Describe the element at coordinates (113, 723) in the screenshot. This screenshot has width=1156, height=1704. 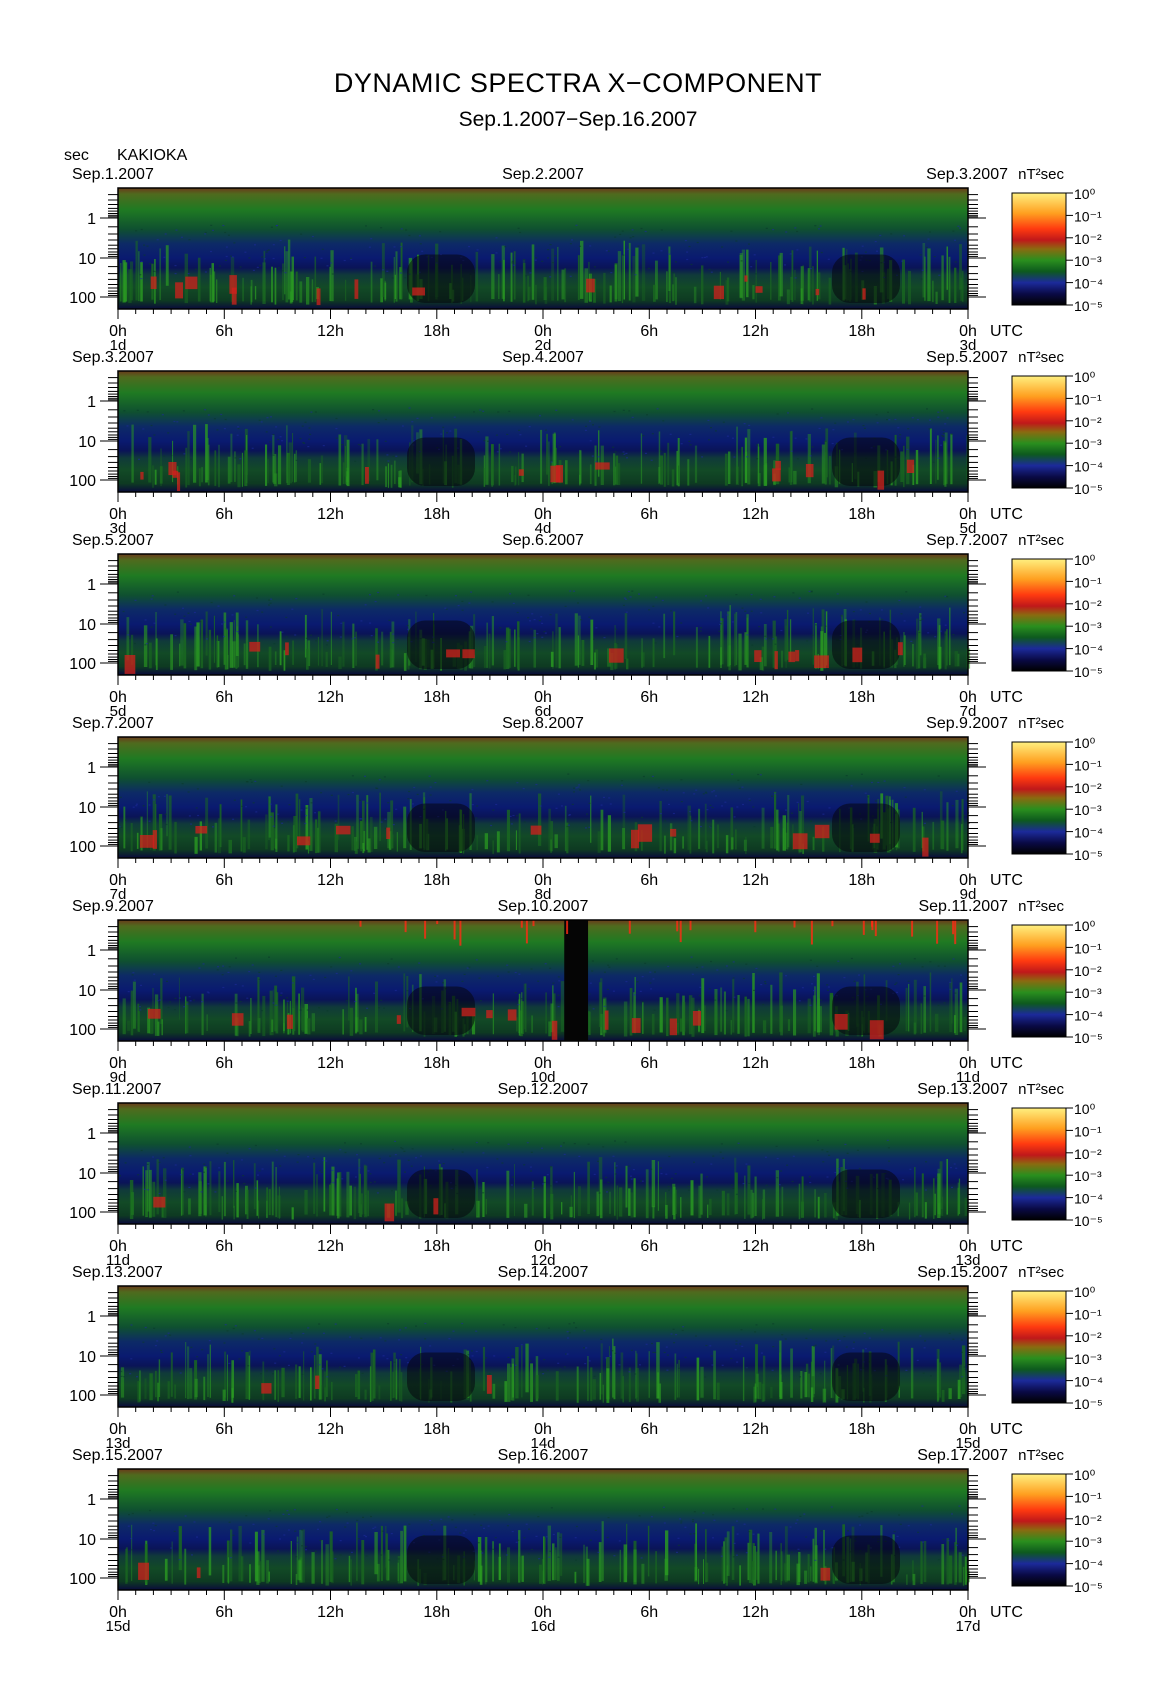
I see `panel-date-left: Sep.7.2007` at that location.